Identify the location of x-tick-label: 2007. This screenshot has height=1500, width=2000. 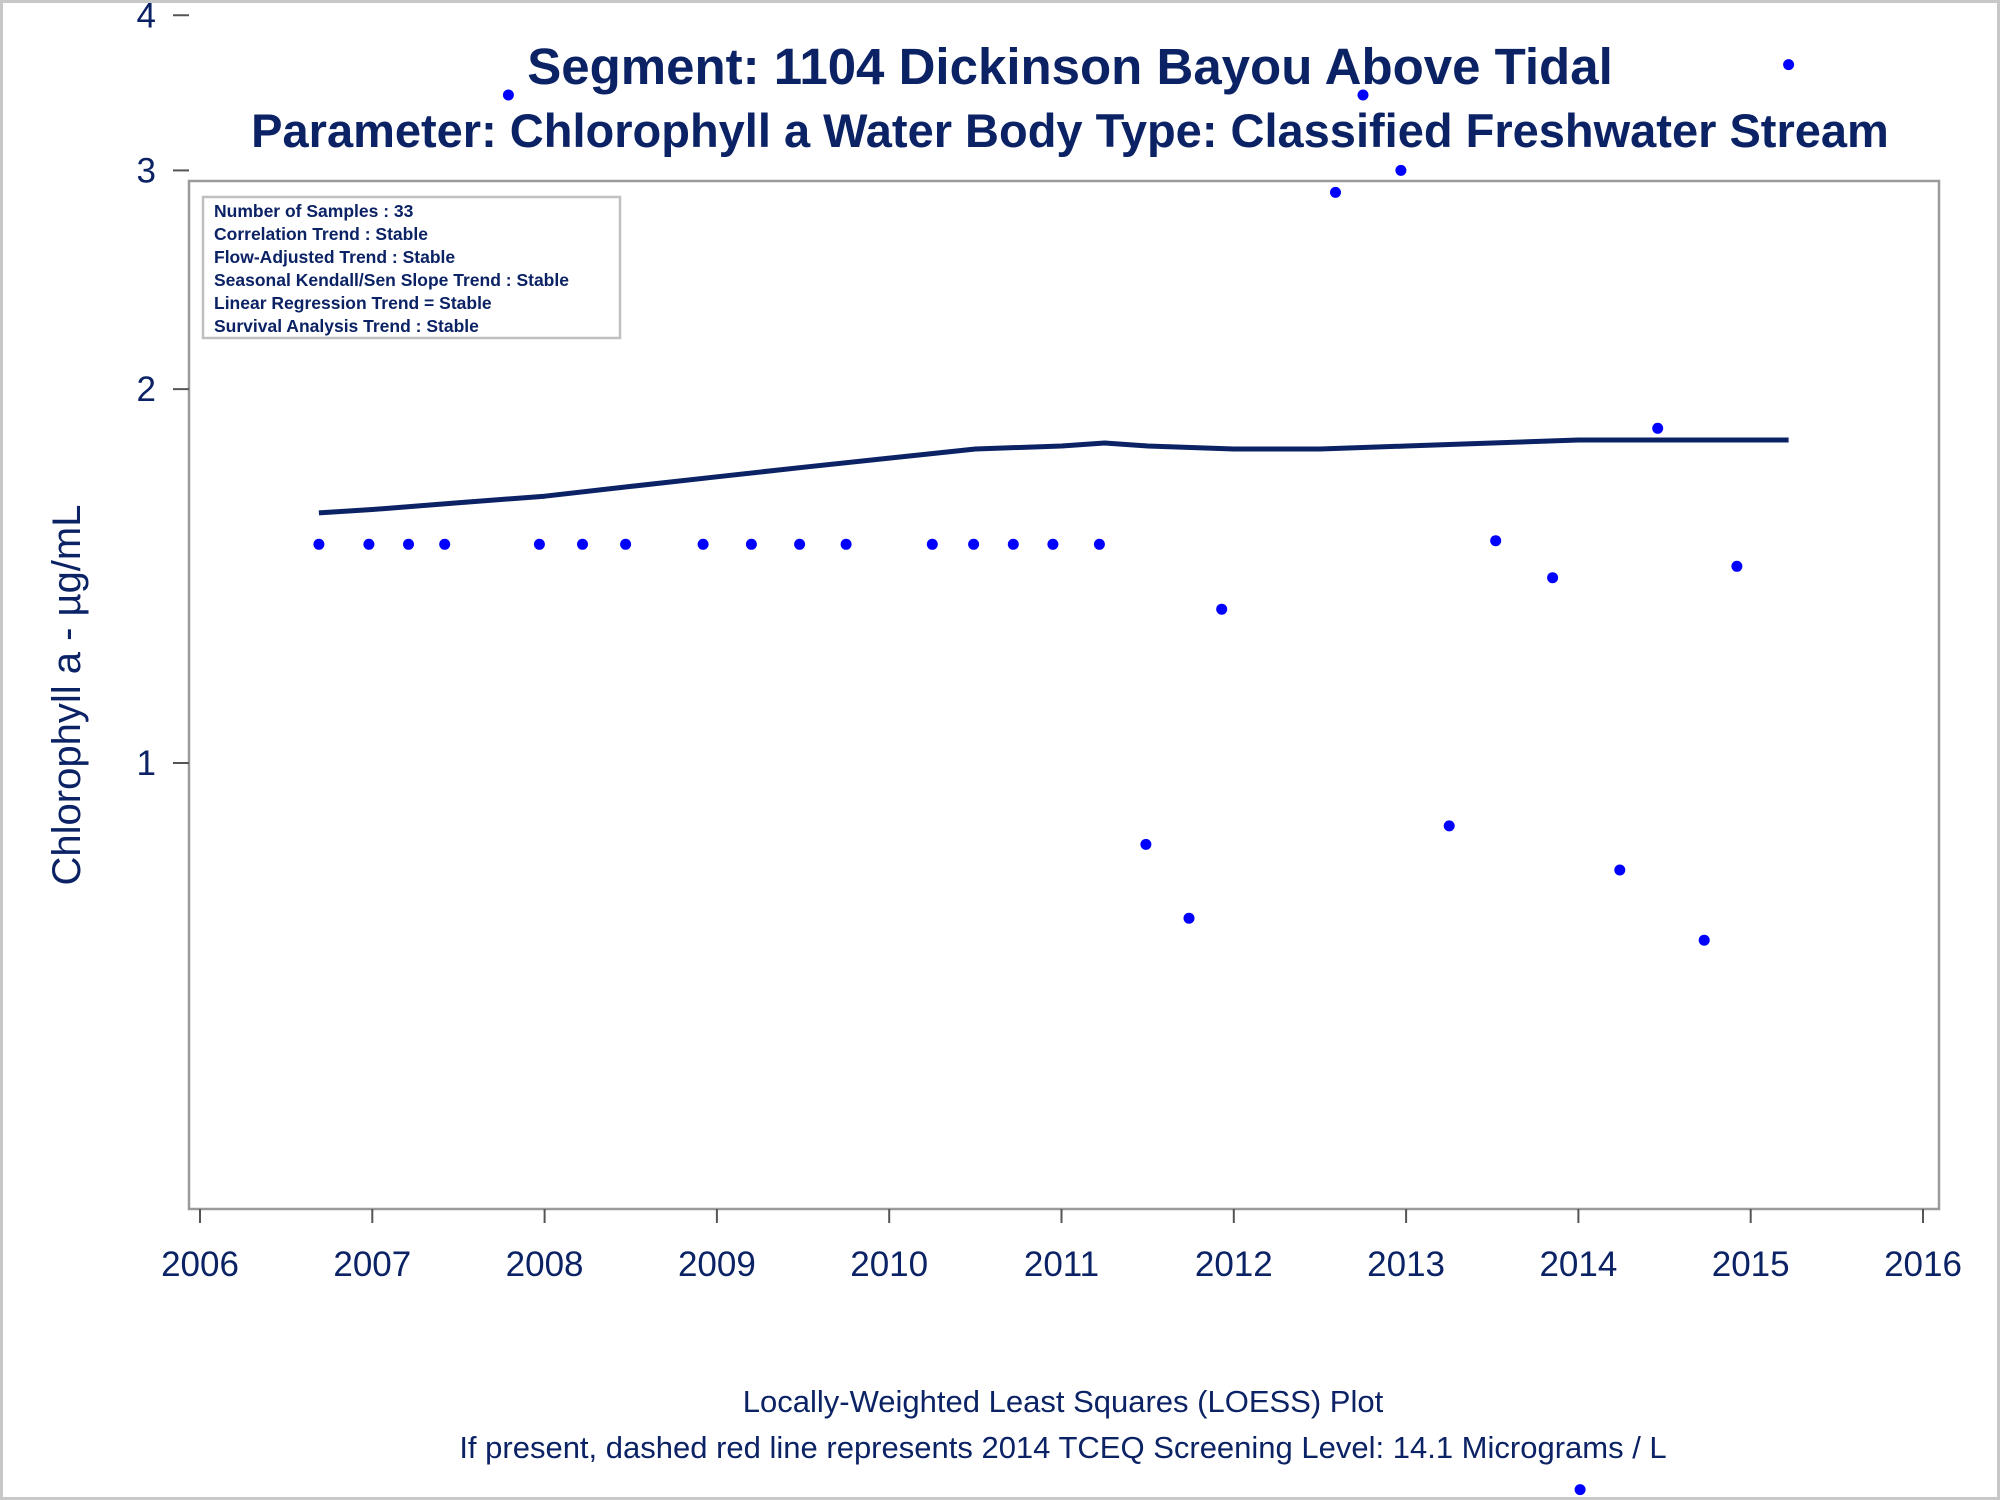
(372, 1264).